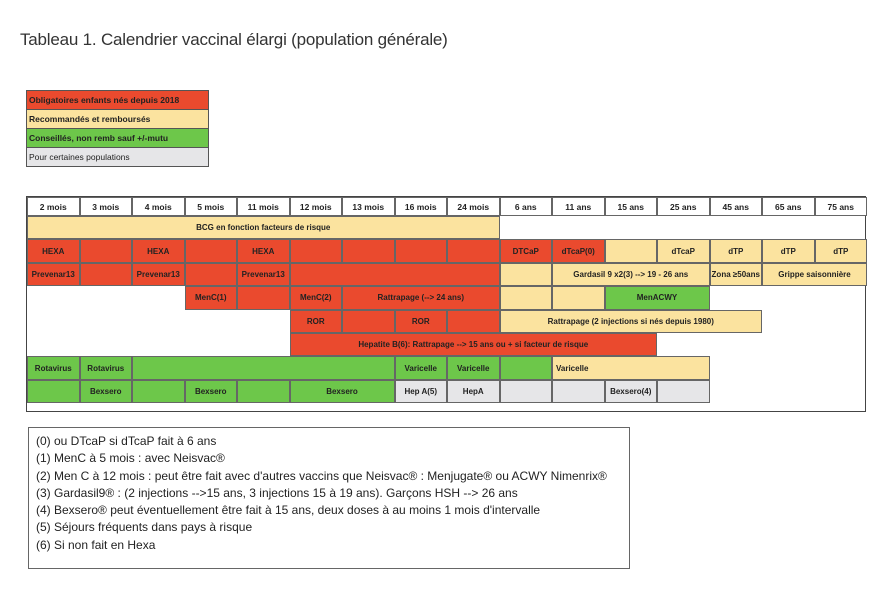 Image resolution: width=888 pixels, height=591 pixels. What do you see at coordinates (578, 251) in the screenshot?
I see `schedule-cell: dTcaP(0)` at bounding box center [578, 251].